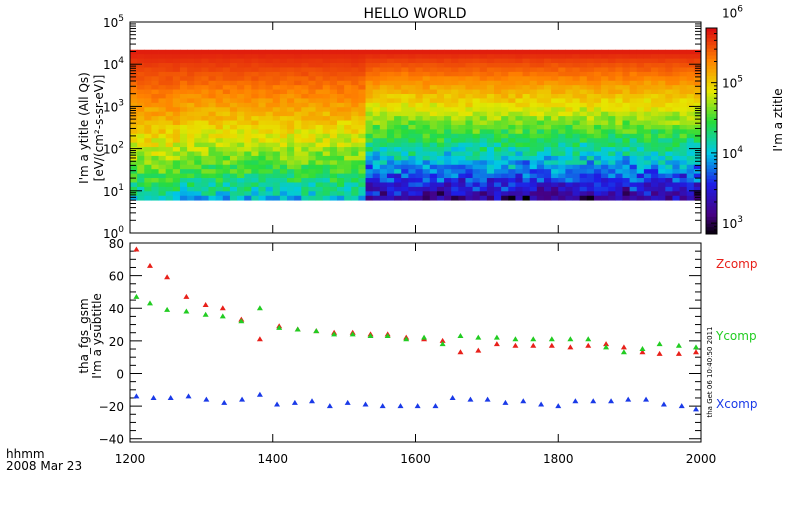 The height and width of the screenshot is (512, 812). Describe the element at coordinates (711, 150) in the screenshot. I see `colorbar-segment` at that location.